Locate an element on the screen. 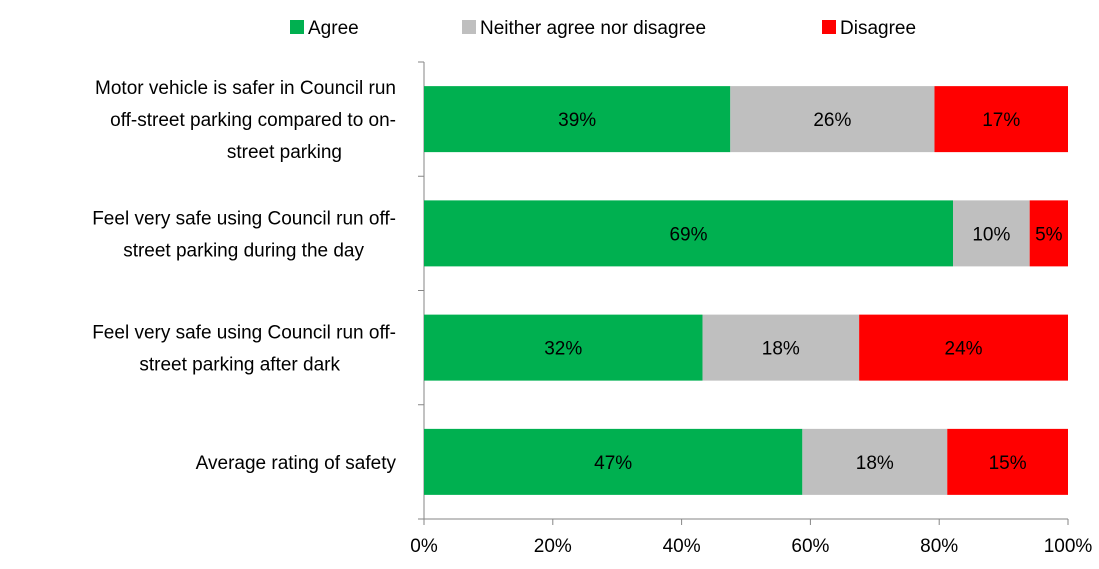 This screenshot has width=1099, height=569. x-tick-label: 0% is located at coordinates (424, 546).